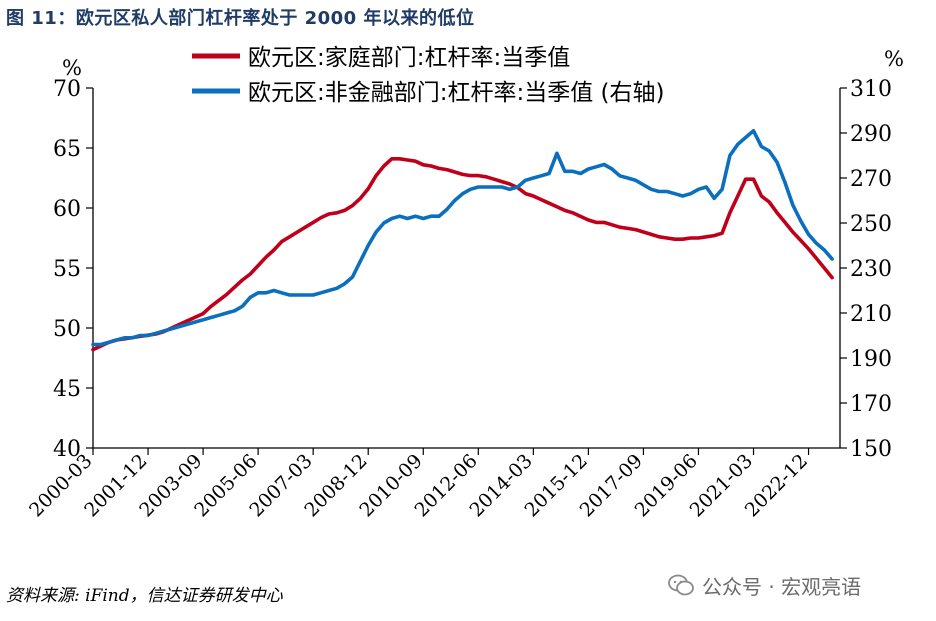  I want to click on source-note: 资料来源: iFind，信达证券研发中心, so click(144, 596).